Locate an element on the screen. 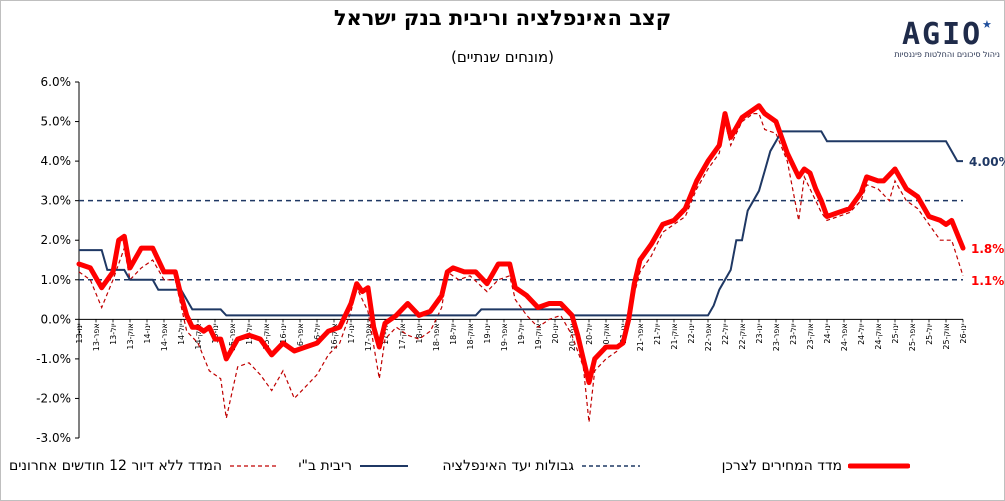  y-tick-label: 2.0% is located at coordinates (56, 240).